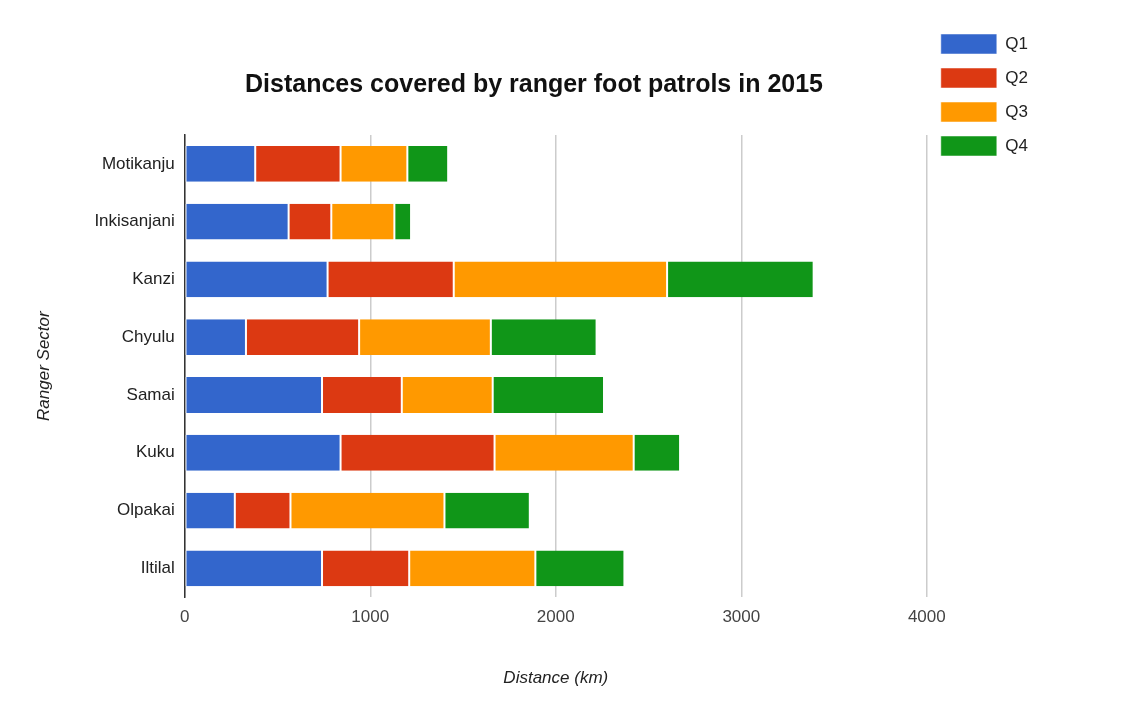  Describe the element at coordinates (534, 82) in the screenshot. I see `chart-title: Distances covered by ranger foot patrols in 2015` at that location.